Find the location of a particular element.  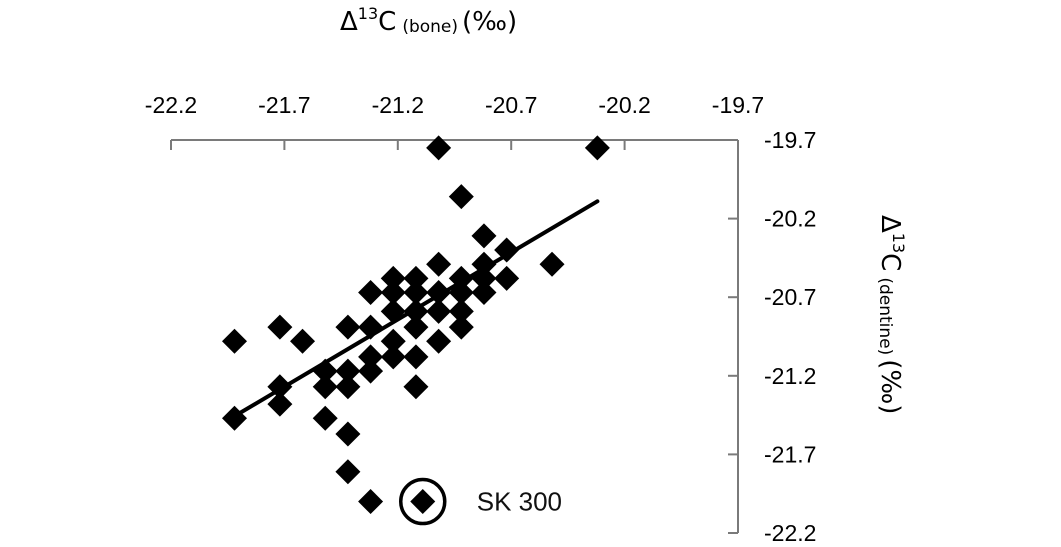

annotation-label: SK 300 is located at coordinates (519, 502).